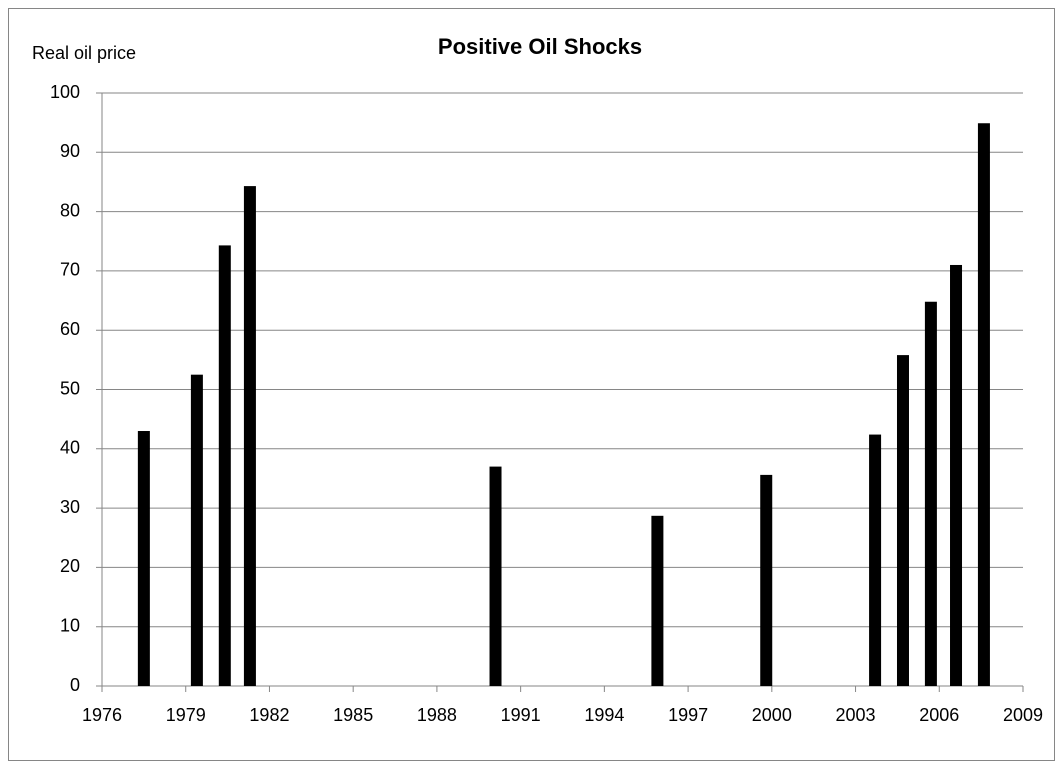 Image resolution: width=1063 pixels, height=769 pixels. What do you see at coordinates (772, 715) in the screenshot?
I see `x-tick-label: 2000` at bounding box center [772, 715].